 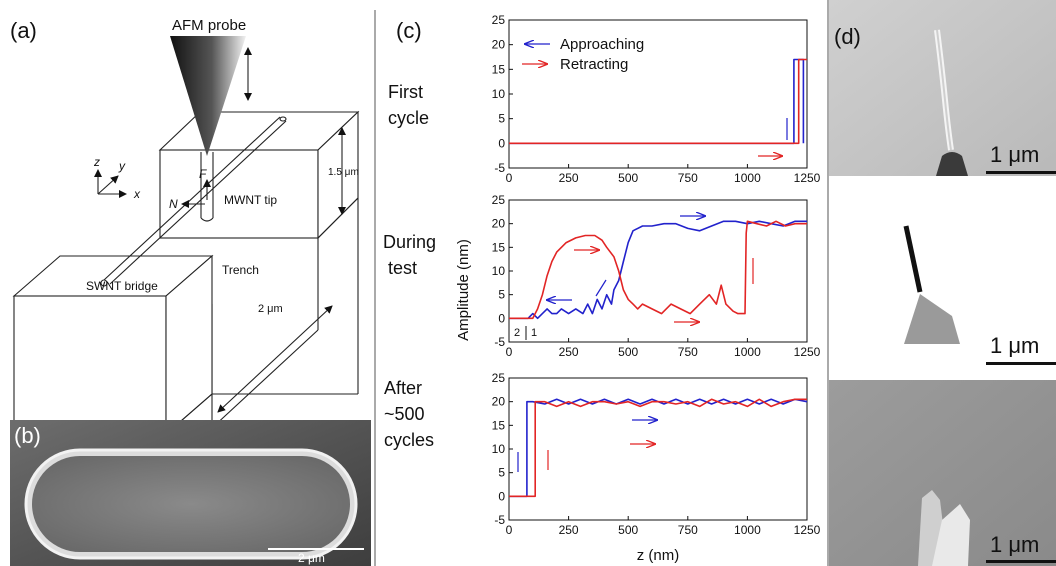 What do you see at coordinates (501, 318) in the screenshot?
I see `chart-2-ytick-label: 0` at bounding box center [501, 318].